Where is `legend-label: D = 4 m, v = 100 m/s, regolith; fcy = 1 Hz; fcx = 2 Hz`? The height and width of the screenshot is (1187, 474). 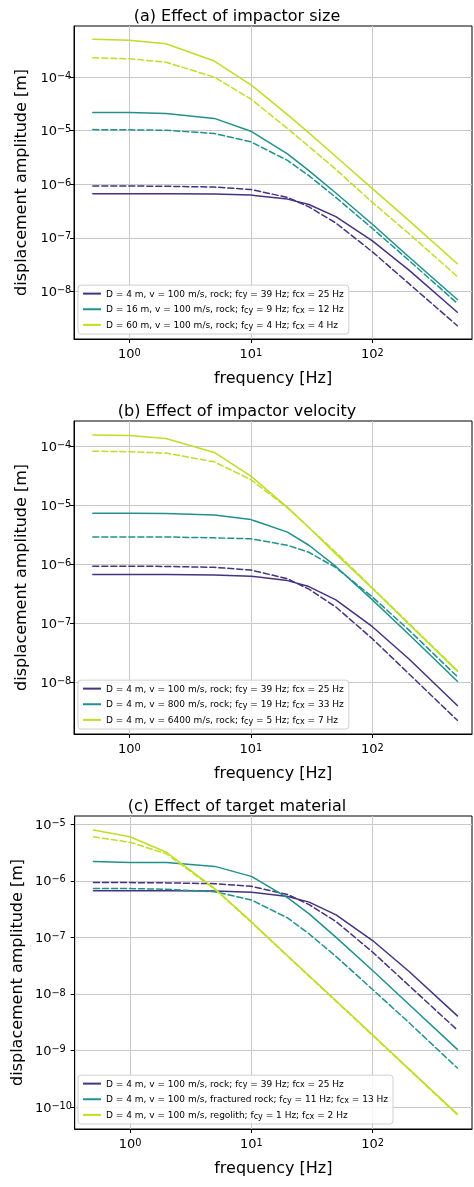
legend-label: D = 4 m, v = 100 m/s, regolith; fcy = 1 Hz; fcx = 2 Hz is located at coordinates (227, 1115).